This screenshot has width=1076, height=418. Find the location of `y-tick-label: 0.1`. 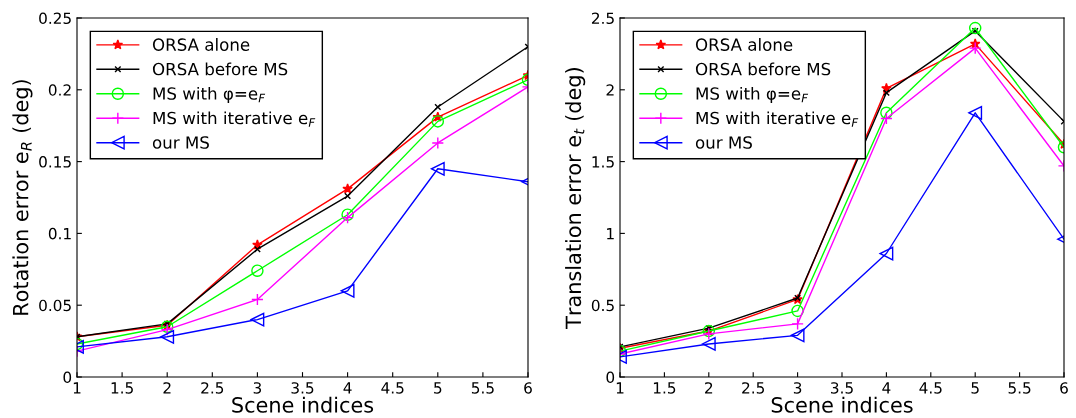

y-tick-label: 0.1 is located at coordinates (59, 233).